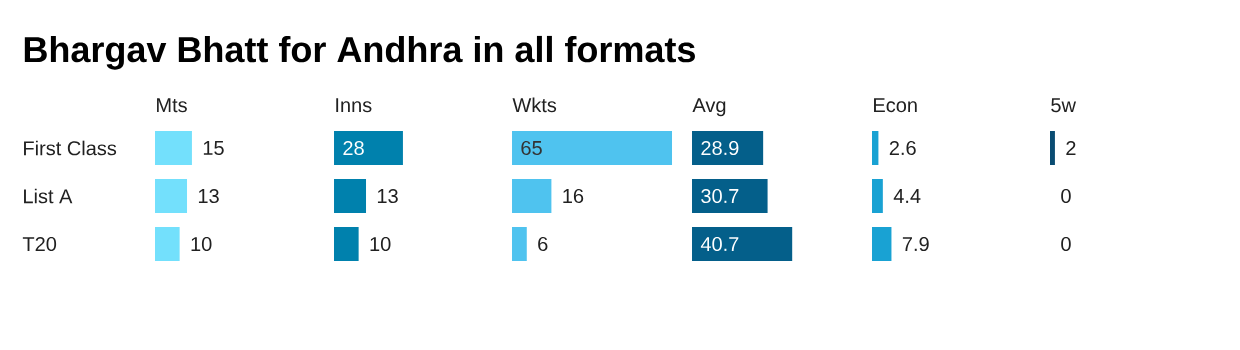 The height and width of the screenshot is (350, 1240). Describe the element at coordinates (907, 196) in the screenshot. I see `data-label: 4.4` at that location.